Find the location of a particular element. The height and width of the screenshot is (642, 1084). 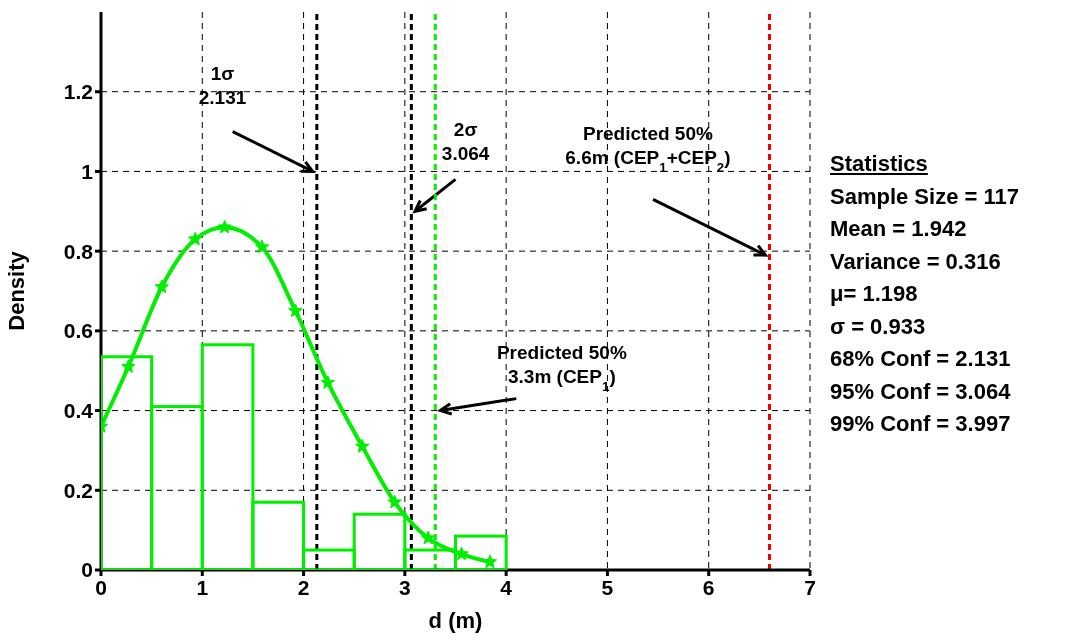

x-tick-label: 4 is located at coordinates (506, 587).